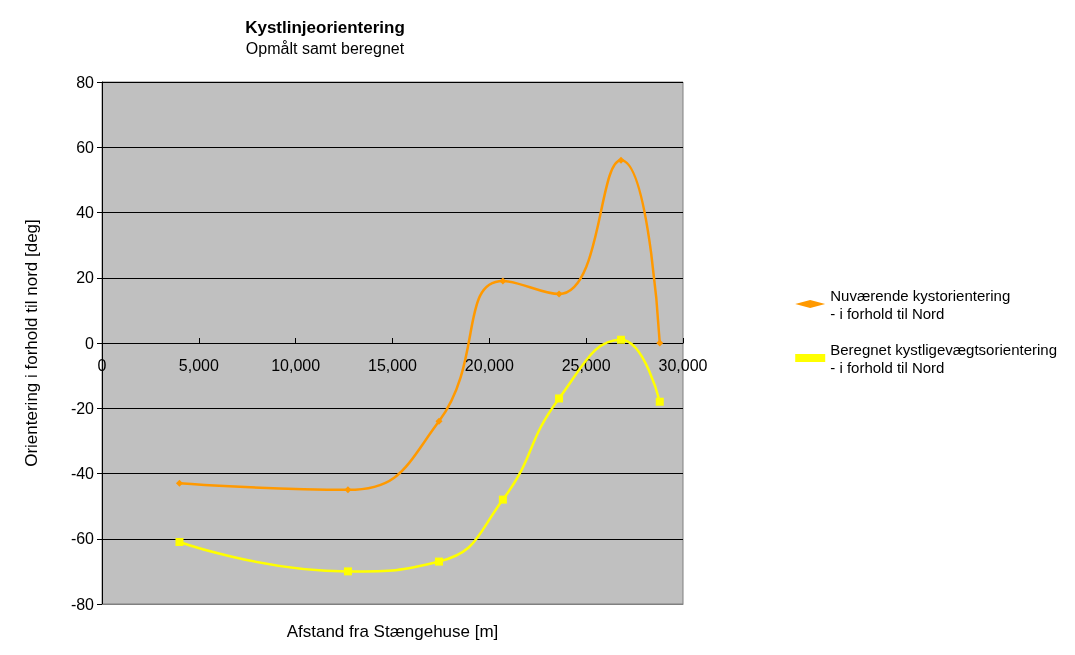  I want to click on y-axis-title: Orientering i forhold til nord [deg], so click(31, 343).